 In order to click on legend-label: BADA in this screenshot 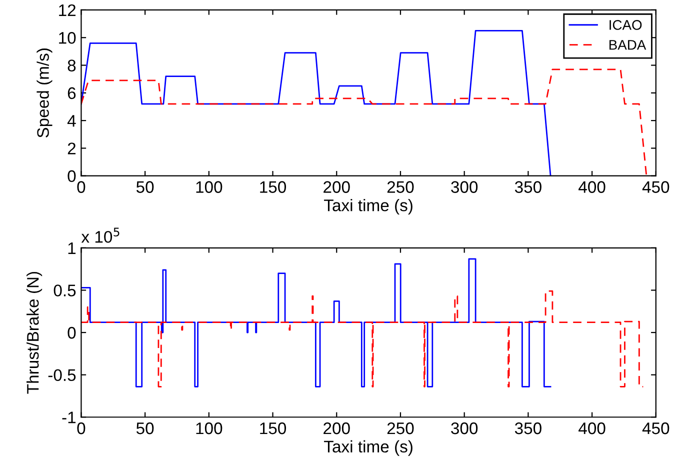, I will do `click(627, 45)`.